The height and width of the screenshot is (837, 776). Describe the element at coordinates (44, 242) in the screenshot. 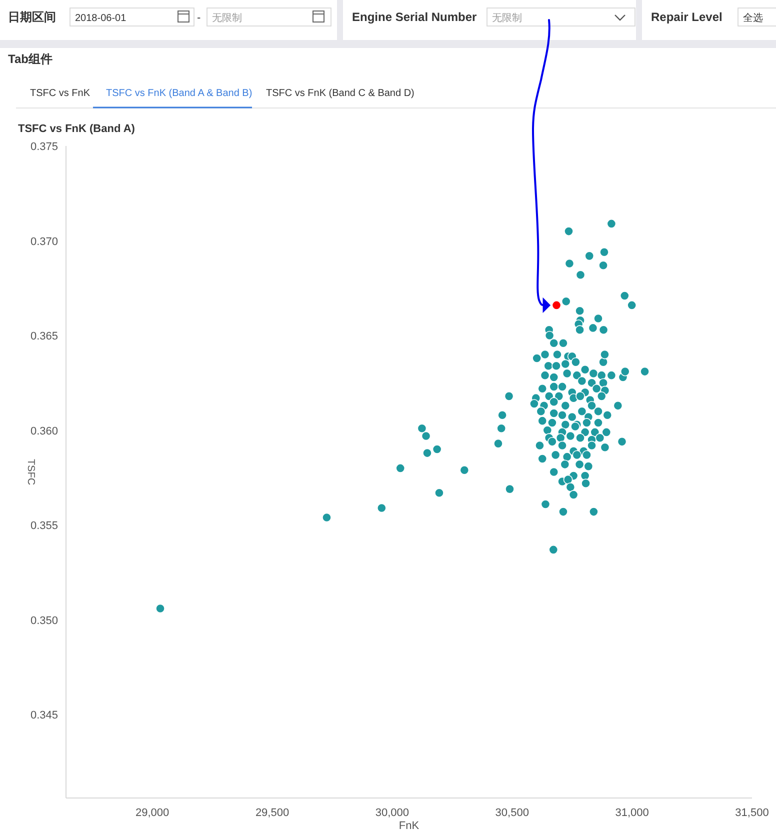

I see `y-tick-label: 0.370` at that location.